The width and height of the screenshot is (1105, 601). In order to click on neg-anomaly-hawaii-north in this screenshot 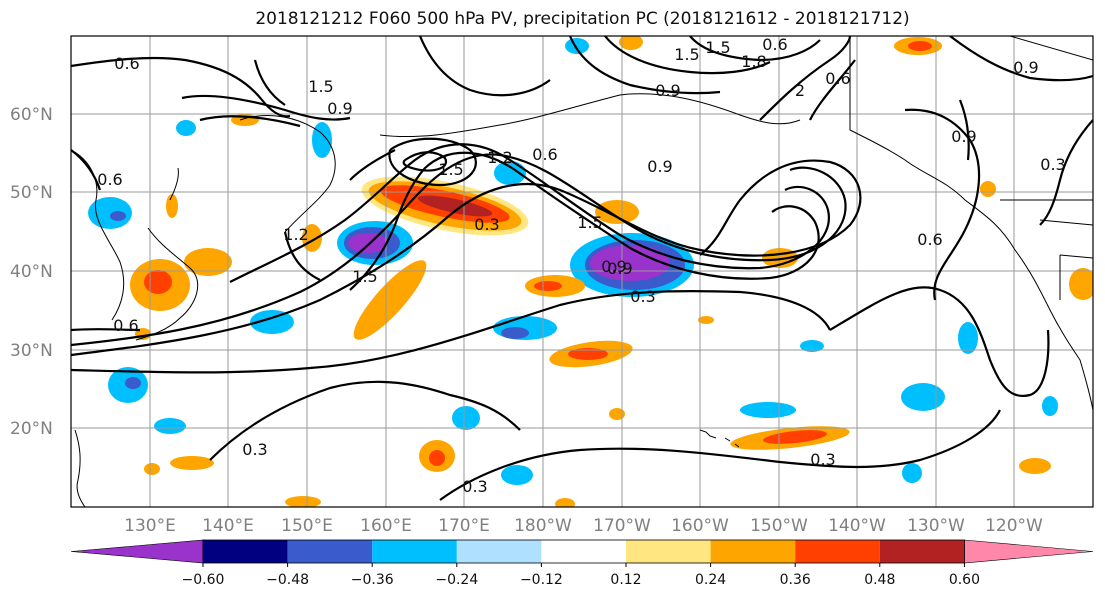, I will do `click(768, 410)`.